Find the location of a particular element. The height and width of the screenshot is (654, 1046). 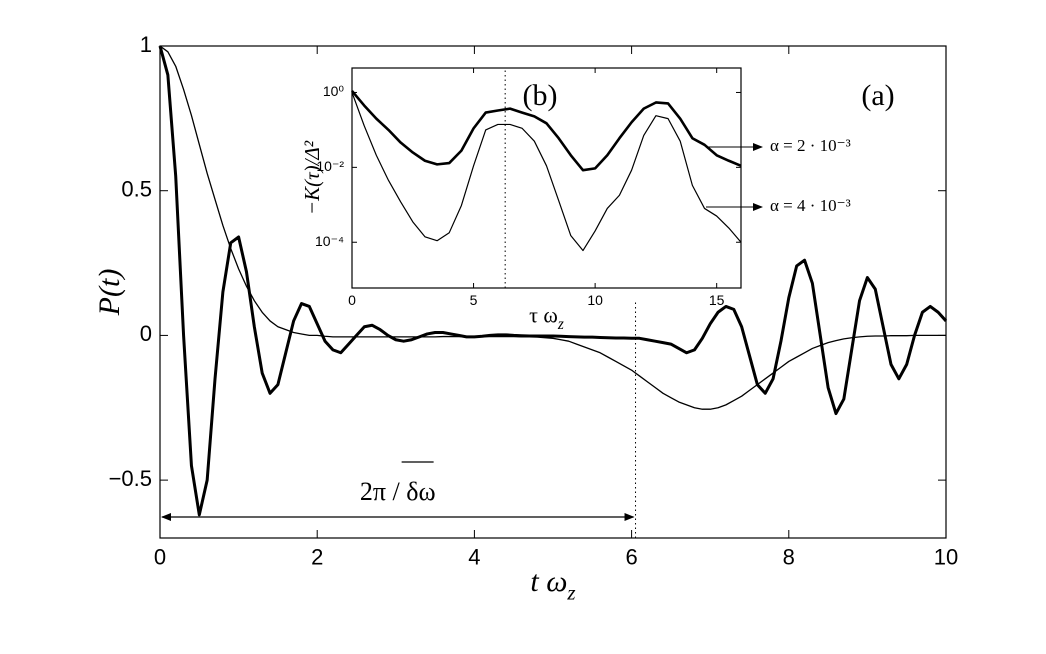

x-tick-label: 4 is located at coordinates (474, 557).